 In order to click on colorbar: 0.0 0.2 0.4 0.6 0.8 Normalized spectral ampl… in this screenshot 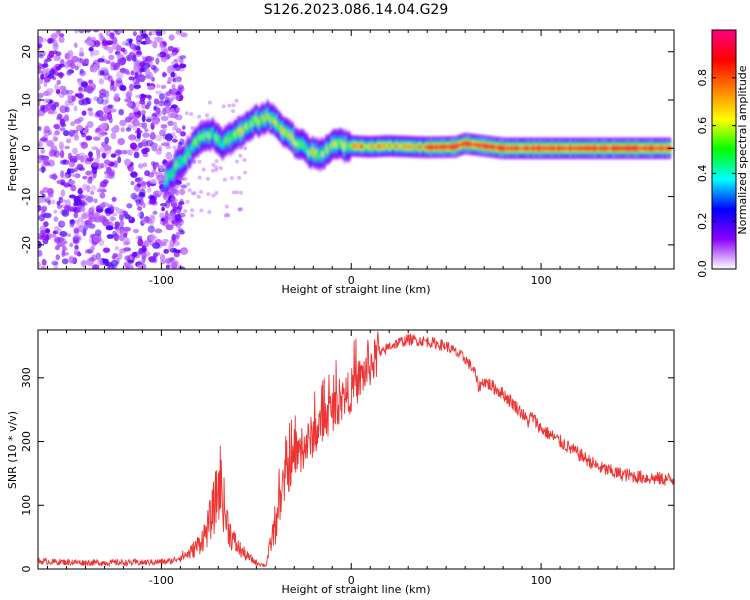, I will do `click(722, 153)`.